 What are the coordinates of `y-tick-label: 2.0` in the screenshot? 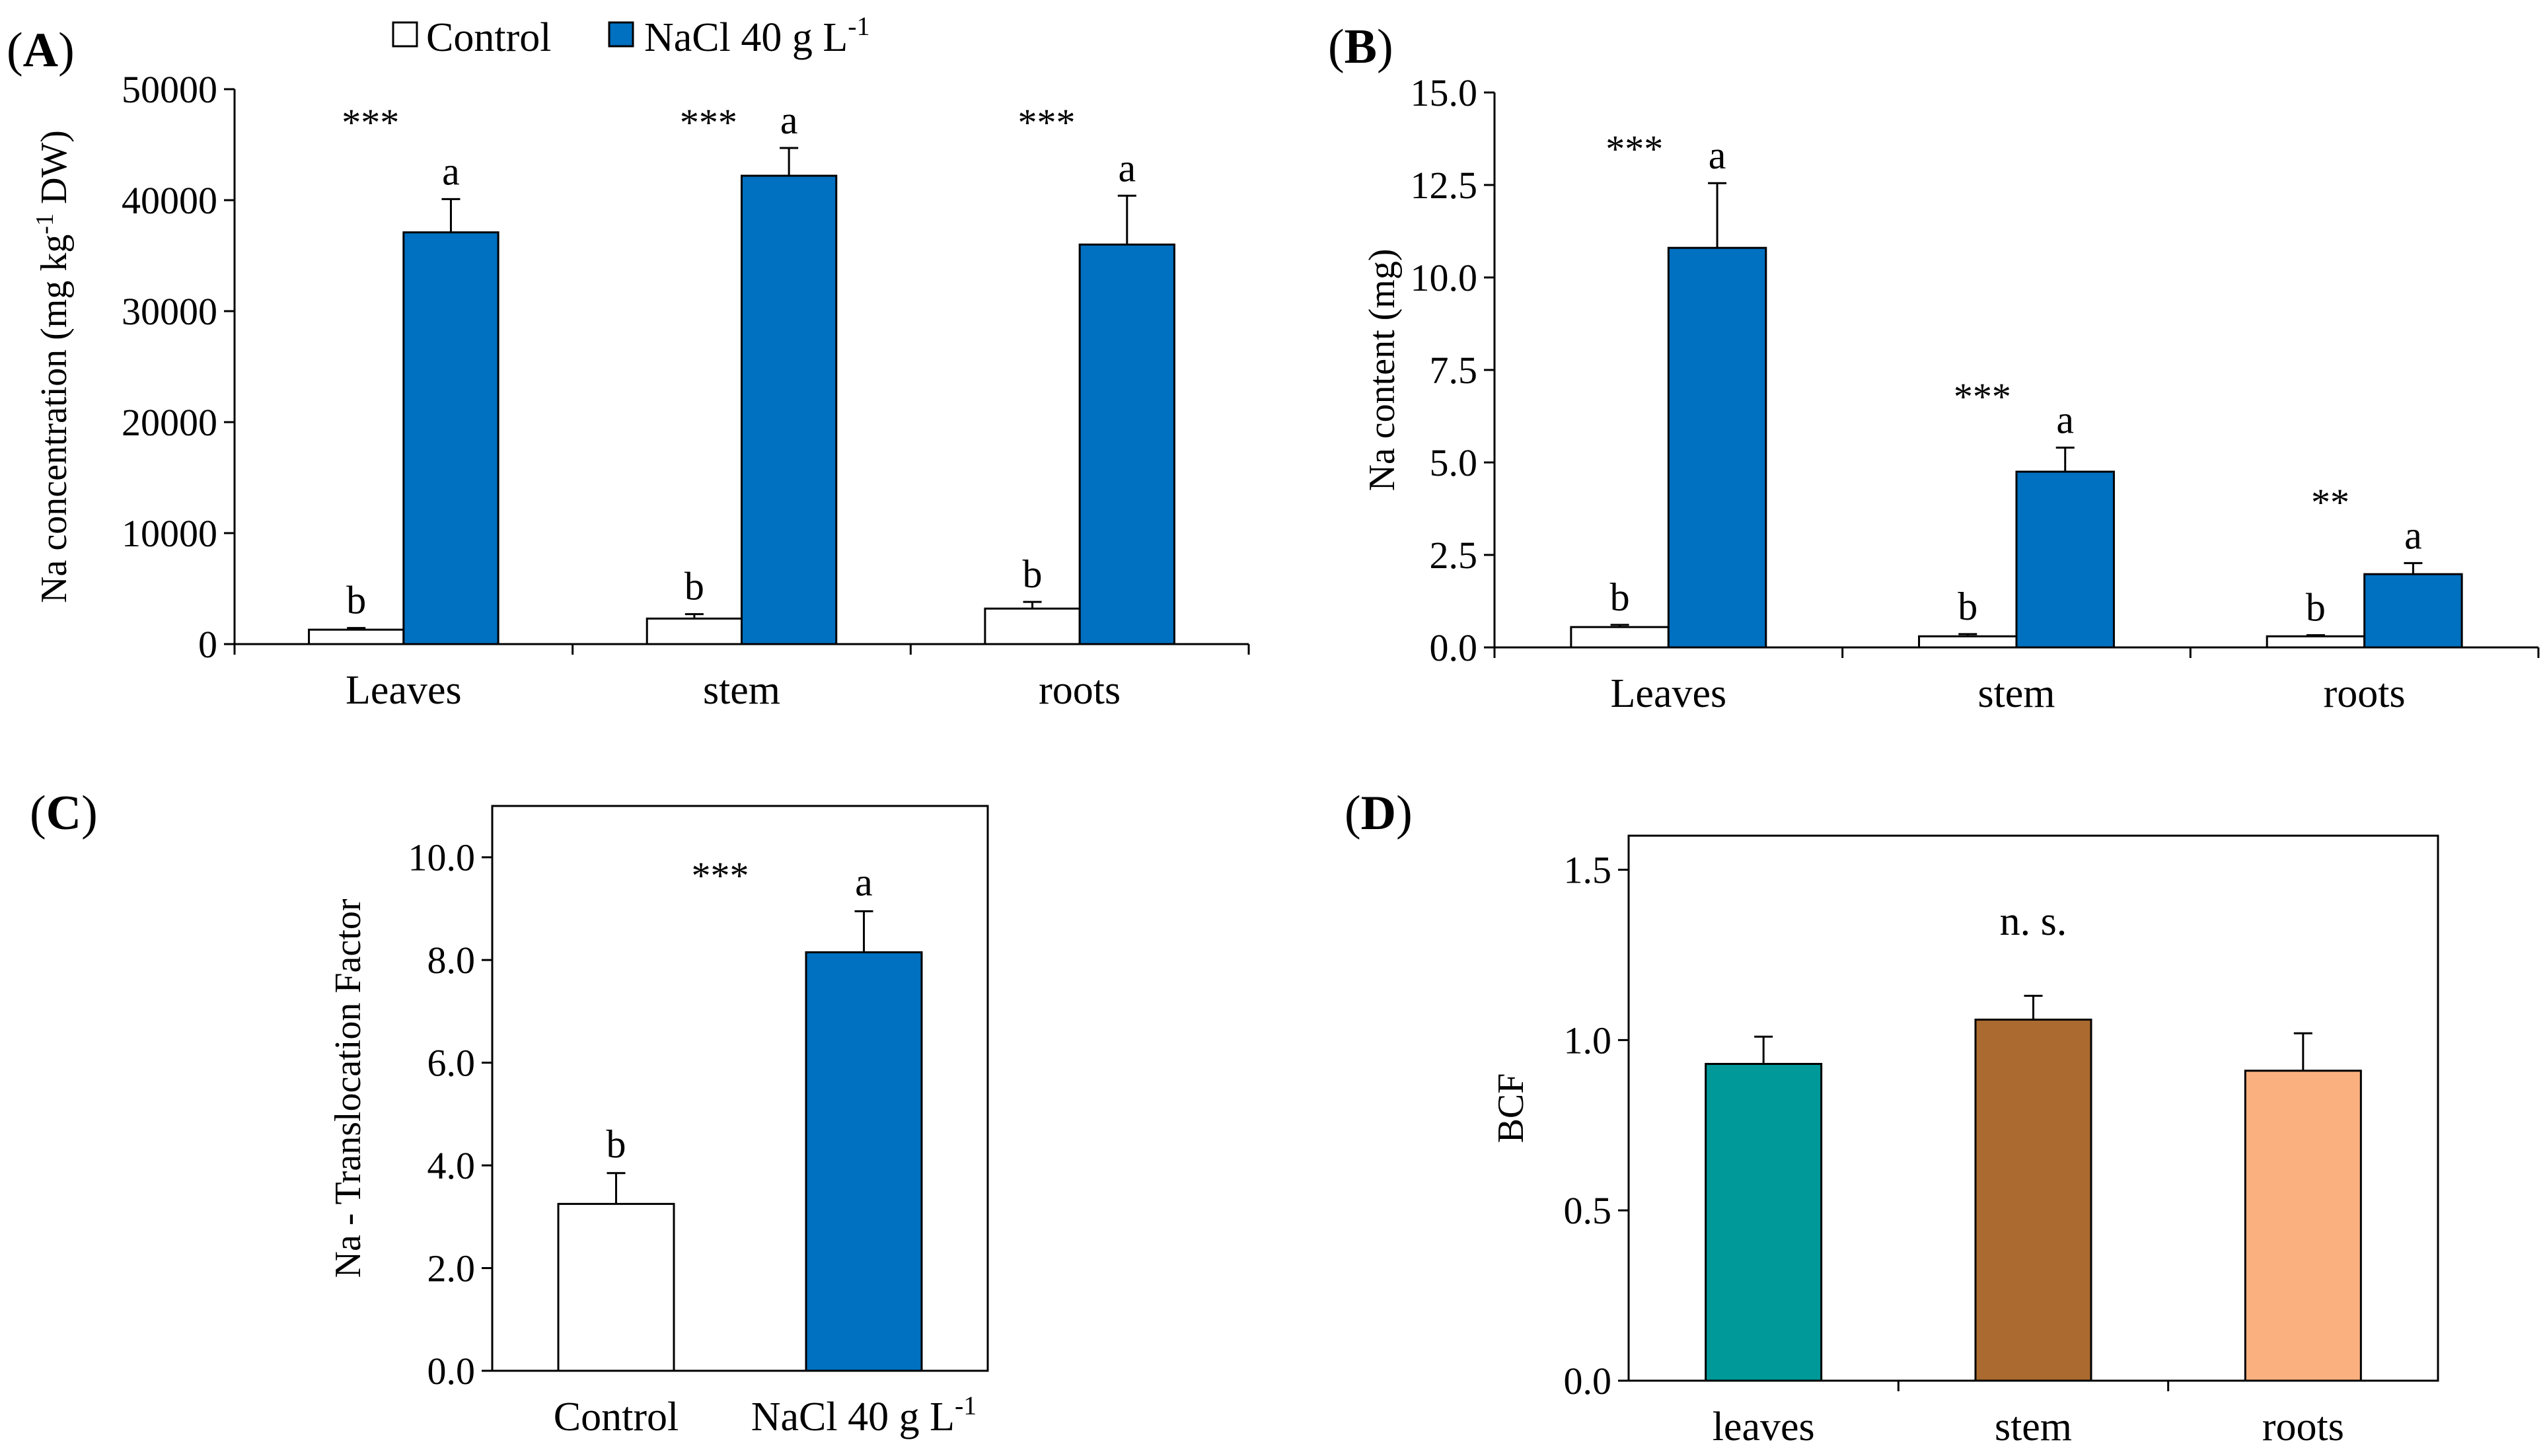 It's located at (451, 1268).